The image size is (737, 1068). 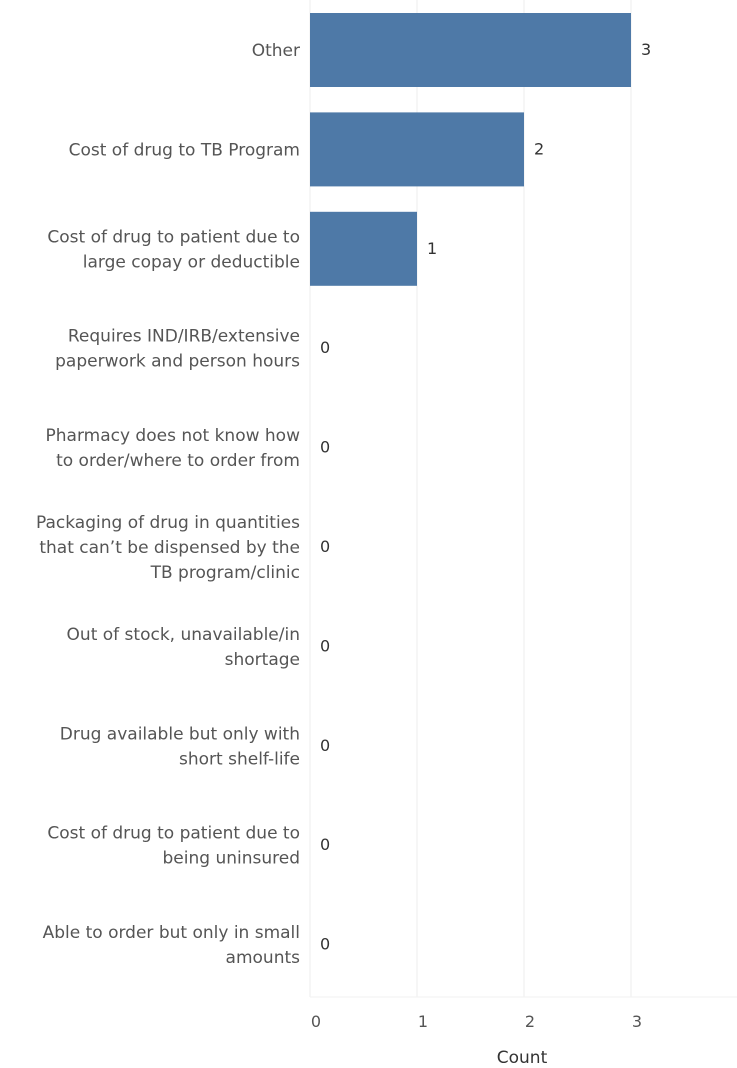 What do you see at coordinates (432, 248) in the screenshot?
I see `value-label: 1` at bounding box center [432, 248].